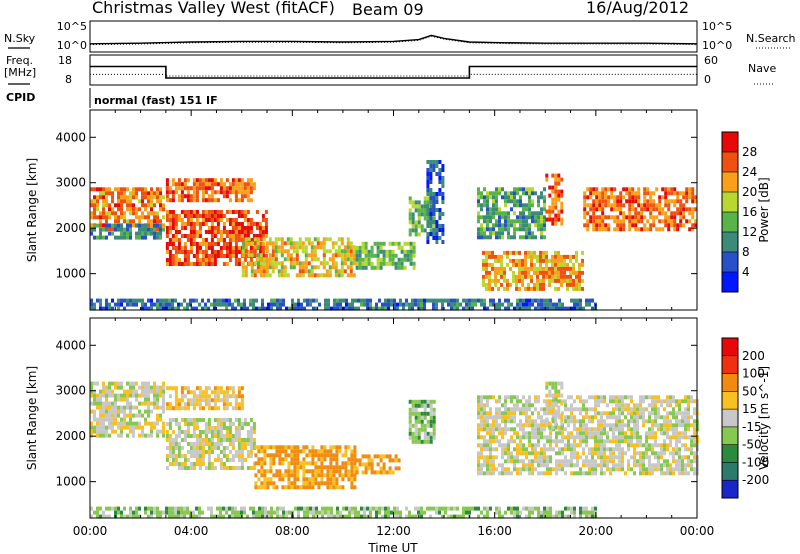 The image size is (800, 554). What do you see at coordinates (19, 60) in the screenshot?
I see `freq-label: Freq.` at bounding box center [19, 60].